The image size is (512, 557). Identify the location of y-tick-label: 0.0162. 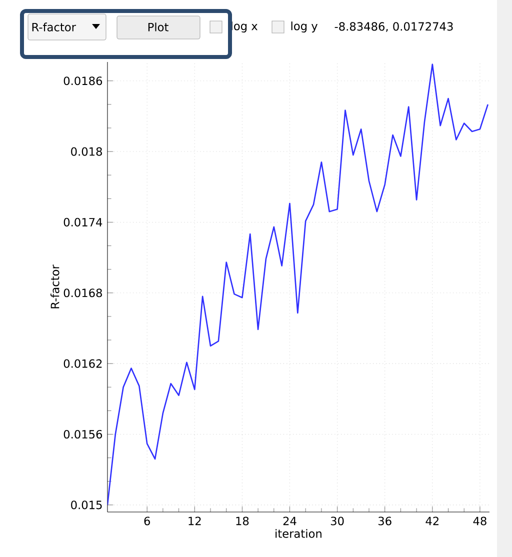
(83, 363).